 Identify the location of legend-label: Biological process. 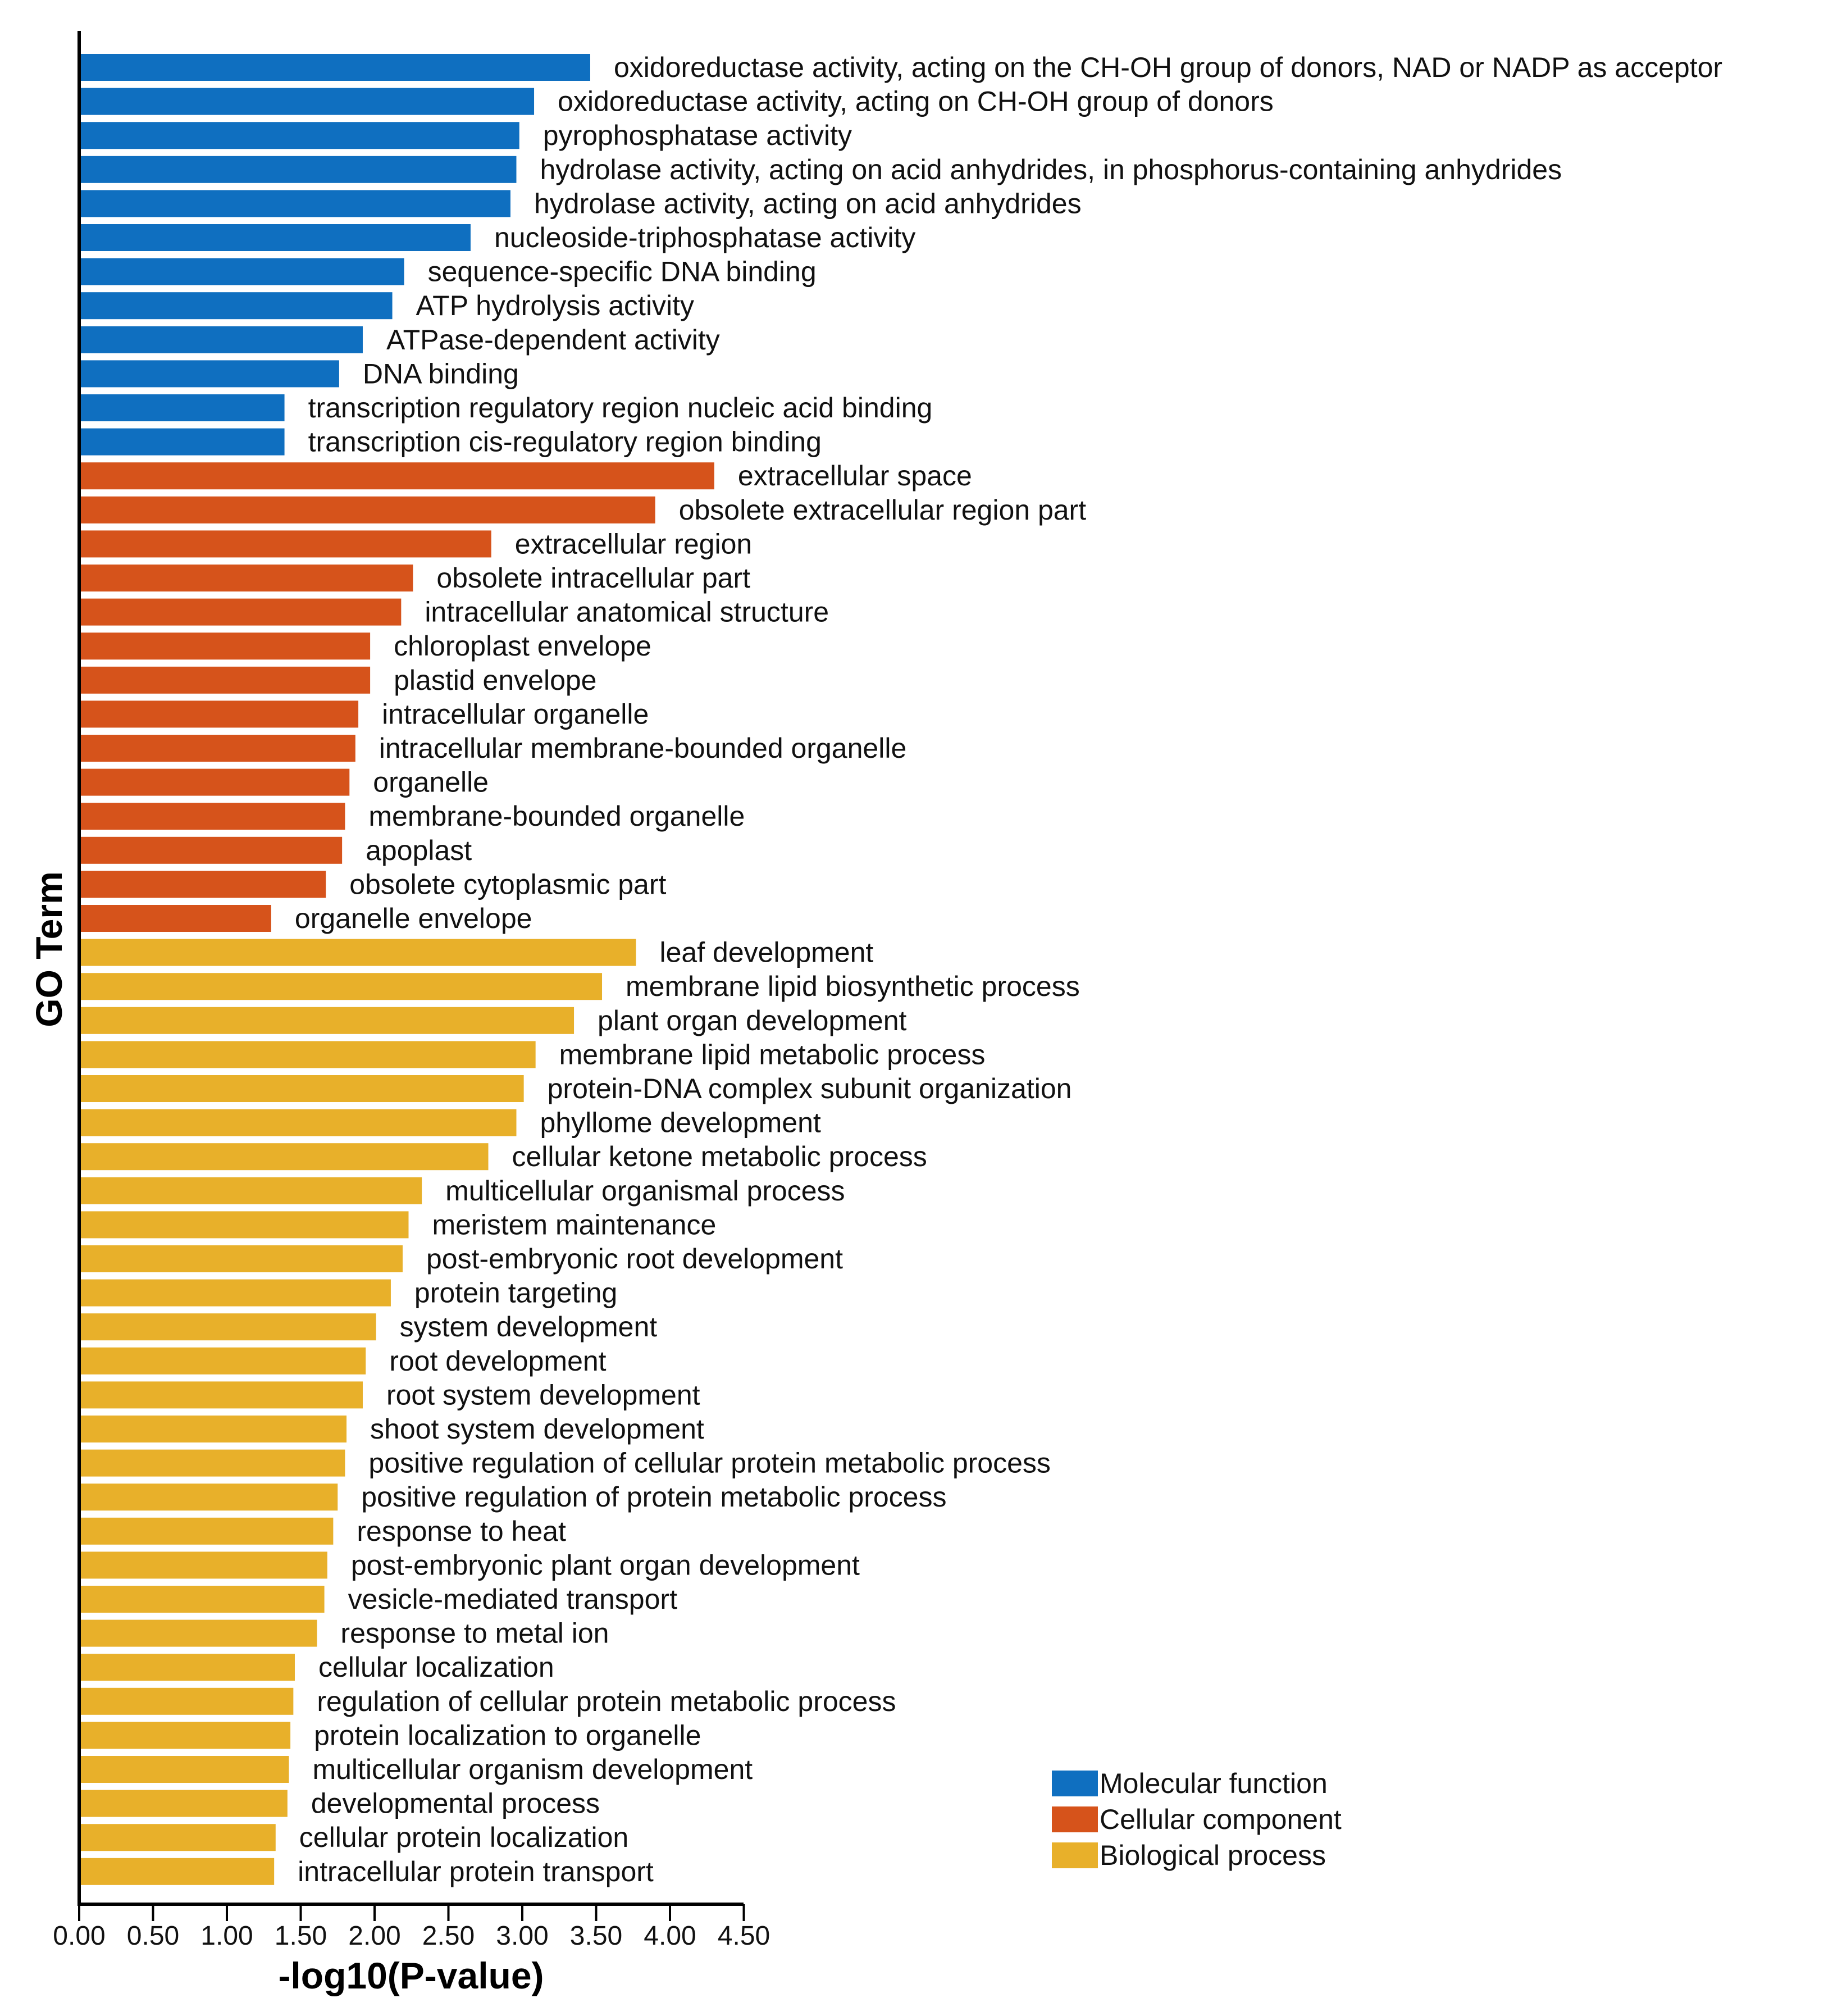
(1213, 1855).